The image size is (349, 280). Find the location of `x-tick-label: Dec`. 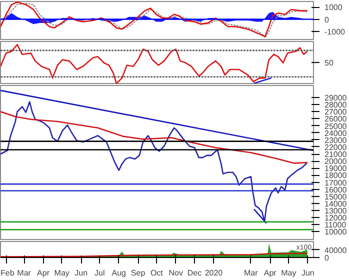

x-tick-label: Dec is located at coordinates (194, 273).